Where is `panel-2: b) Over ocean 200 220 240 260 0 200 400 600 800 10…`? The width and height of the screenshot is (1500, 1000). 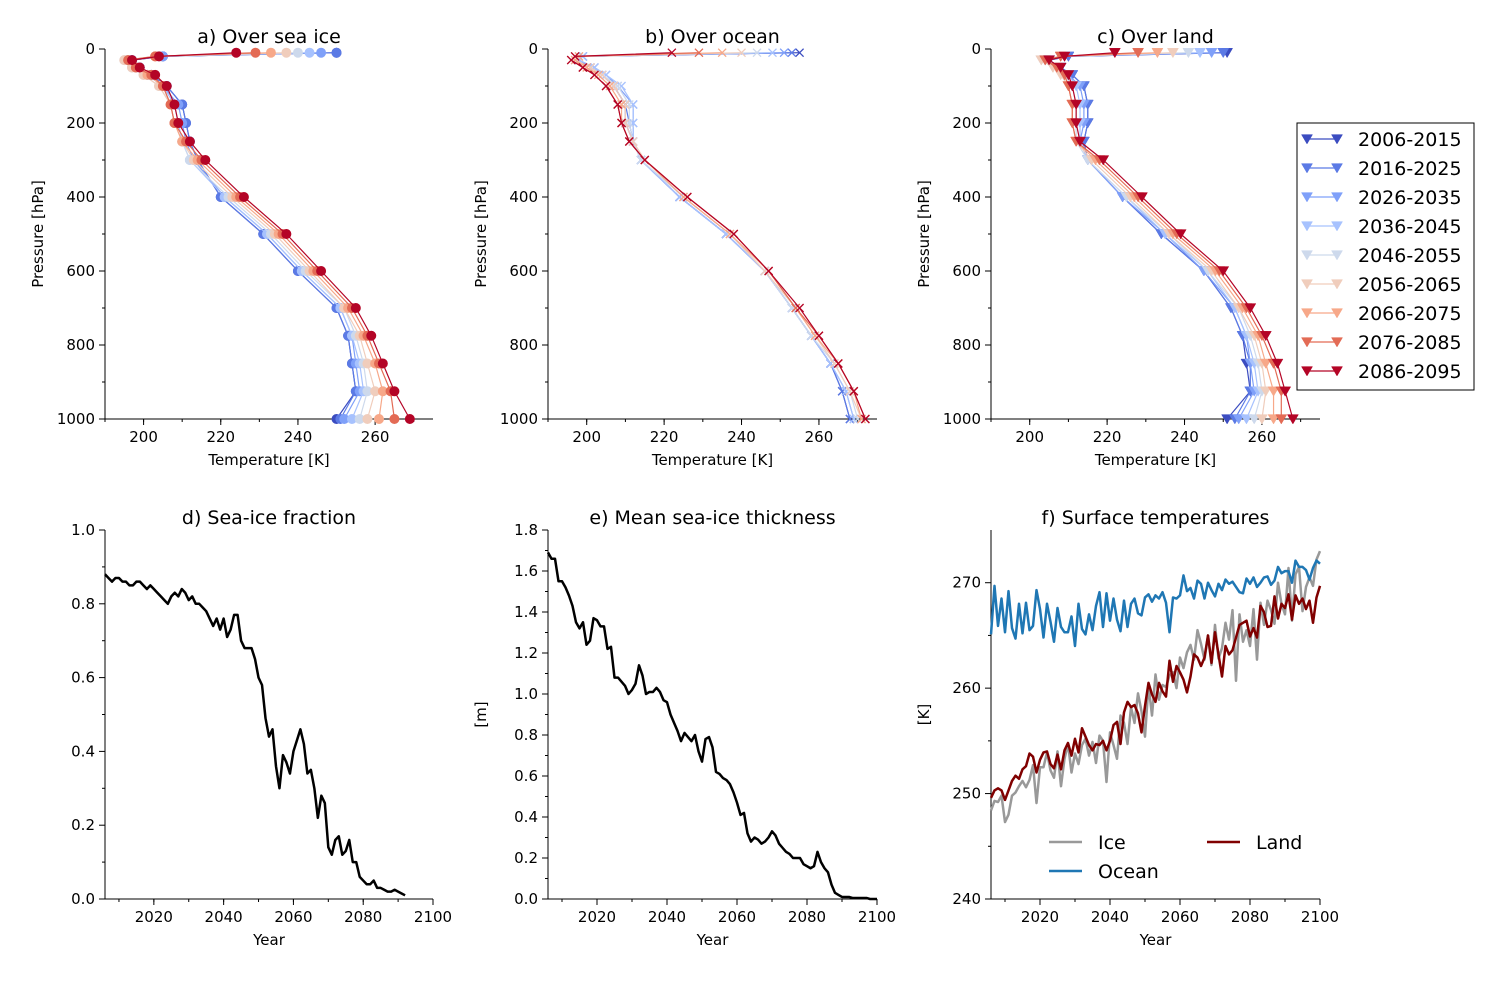
panel-2: b) Over ocean 200 220 240 260 0 200 400 600 800 10… is located at coordinates (674, 247).